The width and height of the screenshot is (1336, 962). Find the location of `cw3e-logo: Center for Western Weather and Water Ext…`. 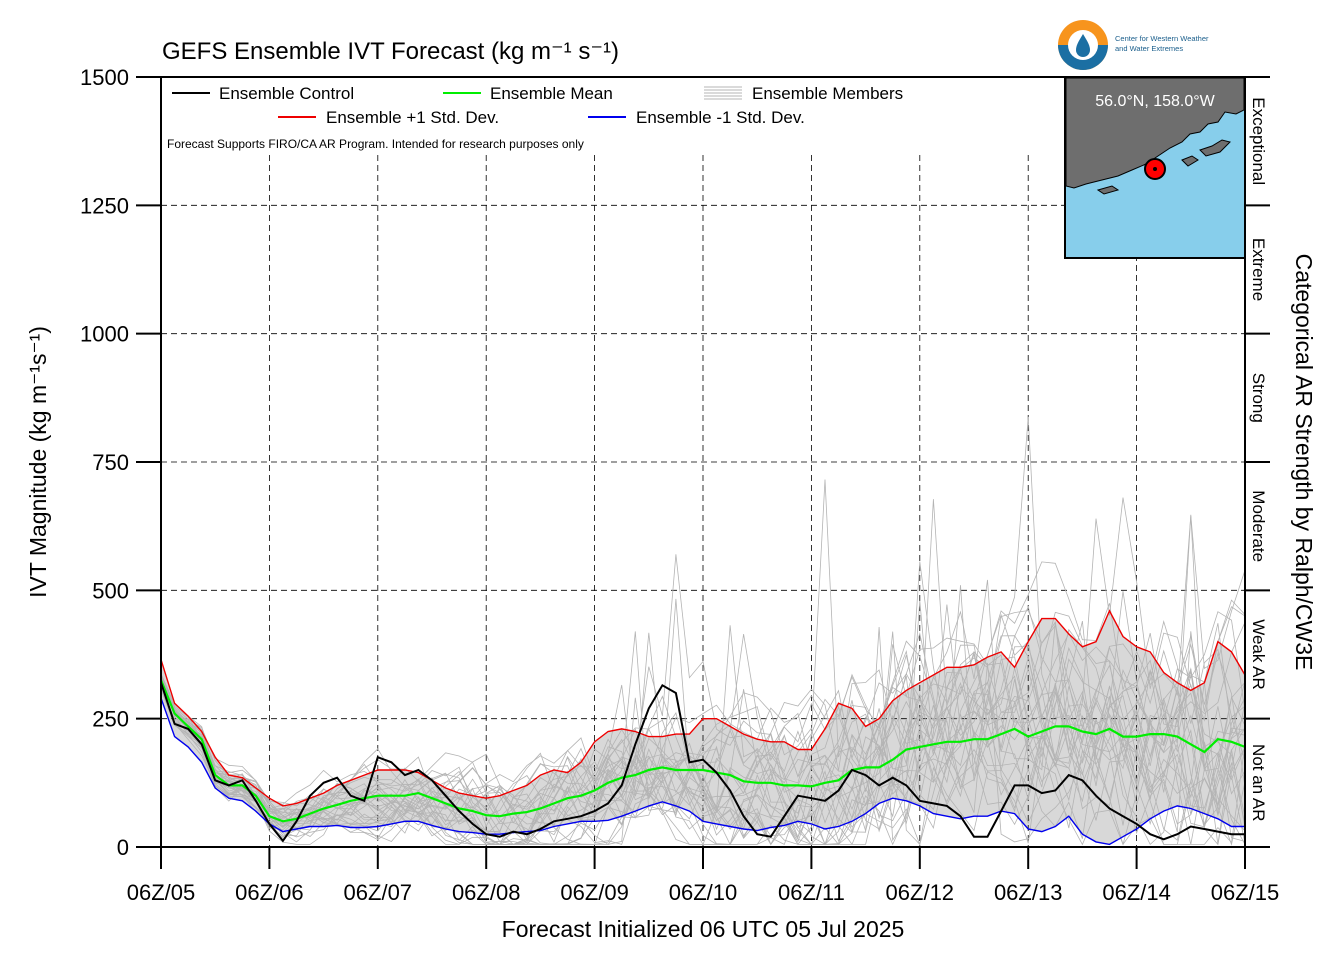

cw3e-logo: Center for Western Weather and Water Ext… is located at coordinates (1133, 45).